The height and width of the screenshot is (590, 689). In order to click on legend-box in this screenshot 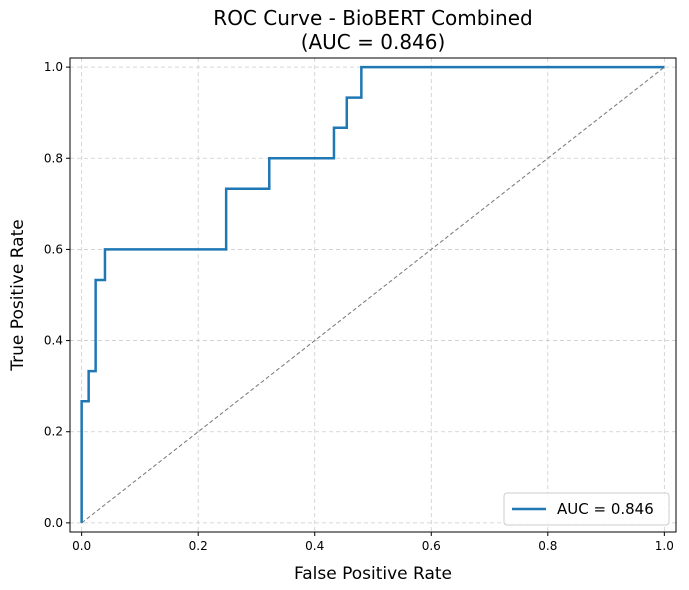, I will do `click(586, 509)`.